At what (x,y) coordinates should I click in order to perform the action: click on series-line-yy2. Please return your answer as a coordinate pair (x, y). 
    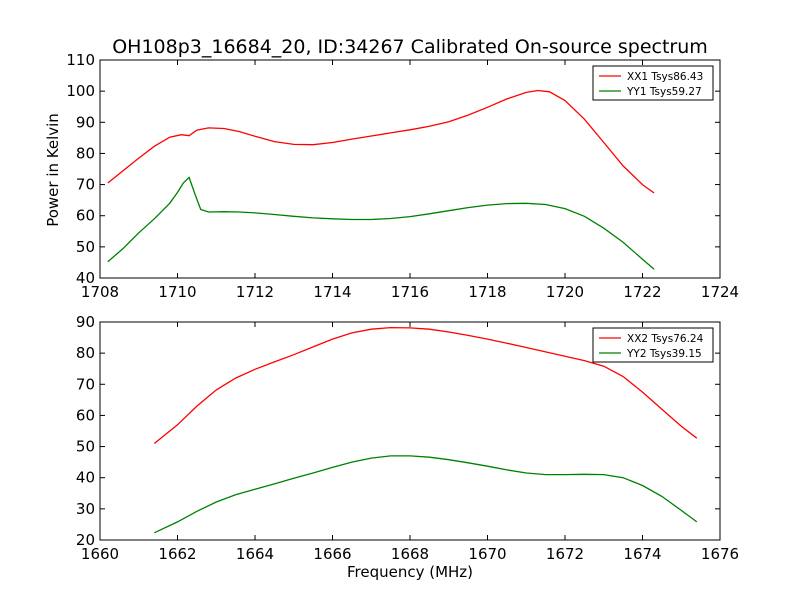
    Looking at the image, I should click on (426, 494).